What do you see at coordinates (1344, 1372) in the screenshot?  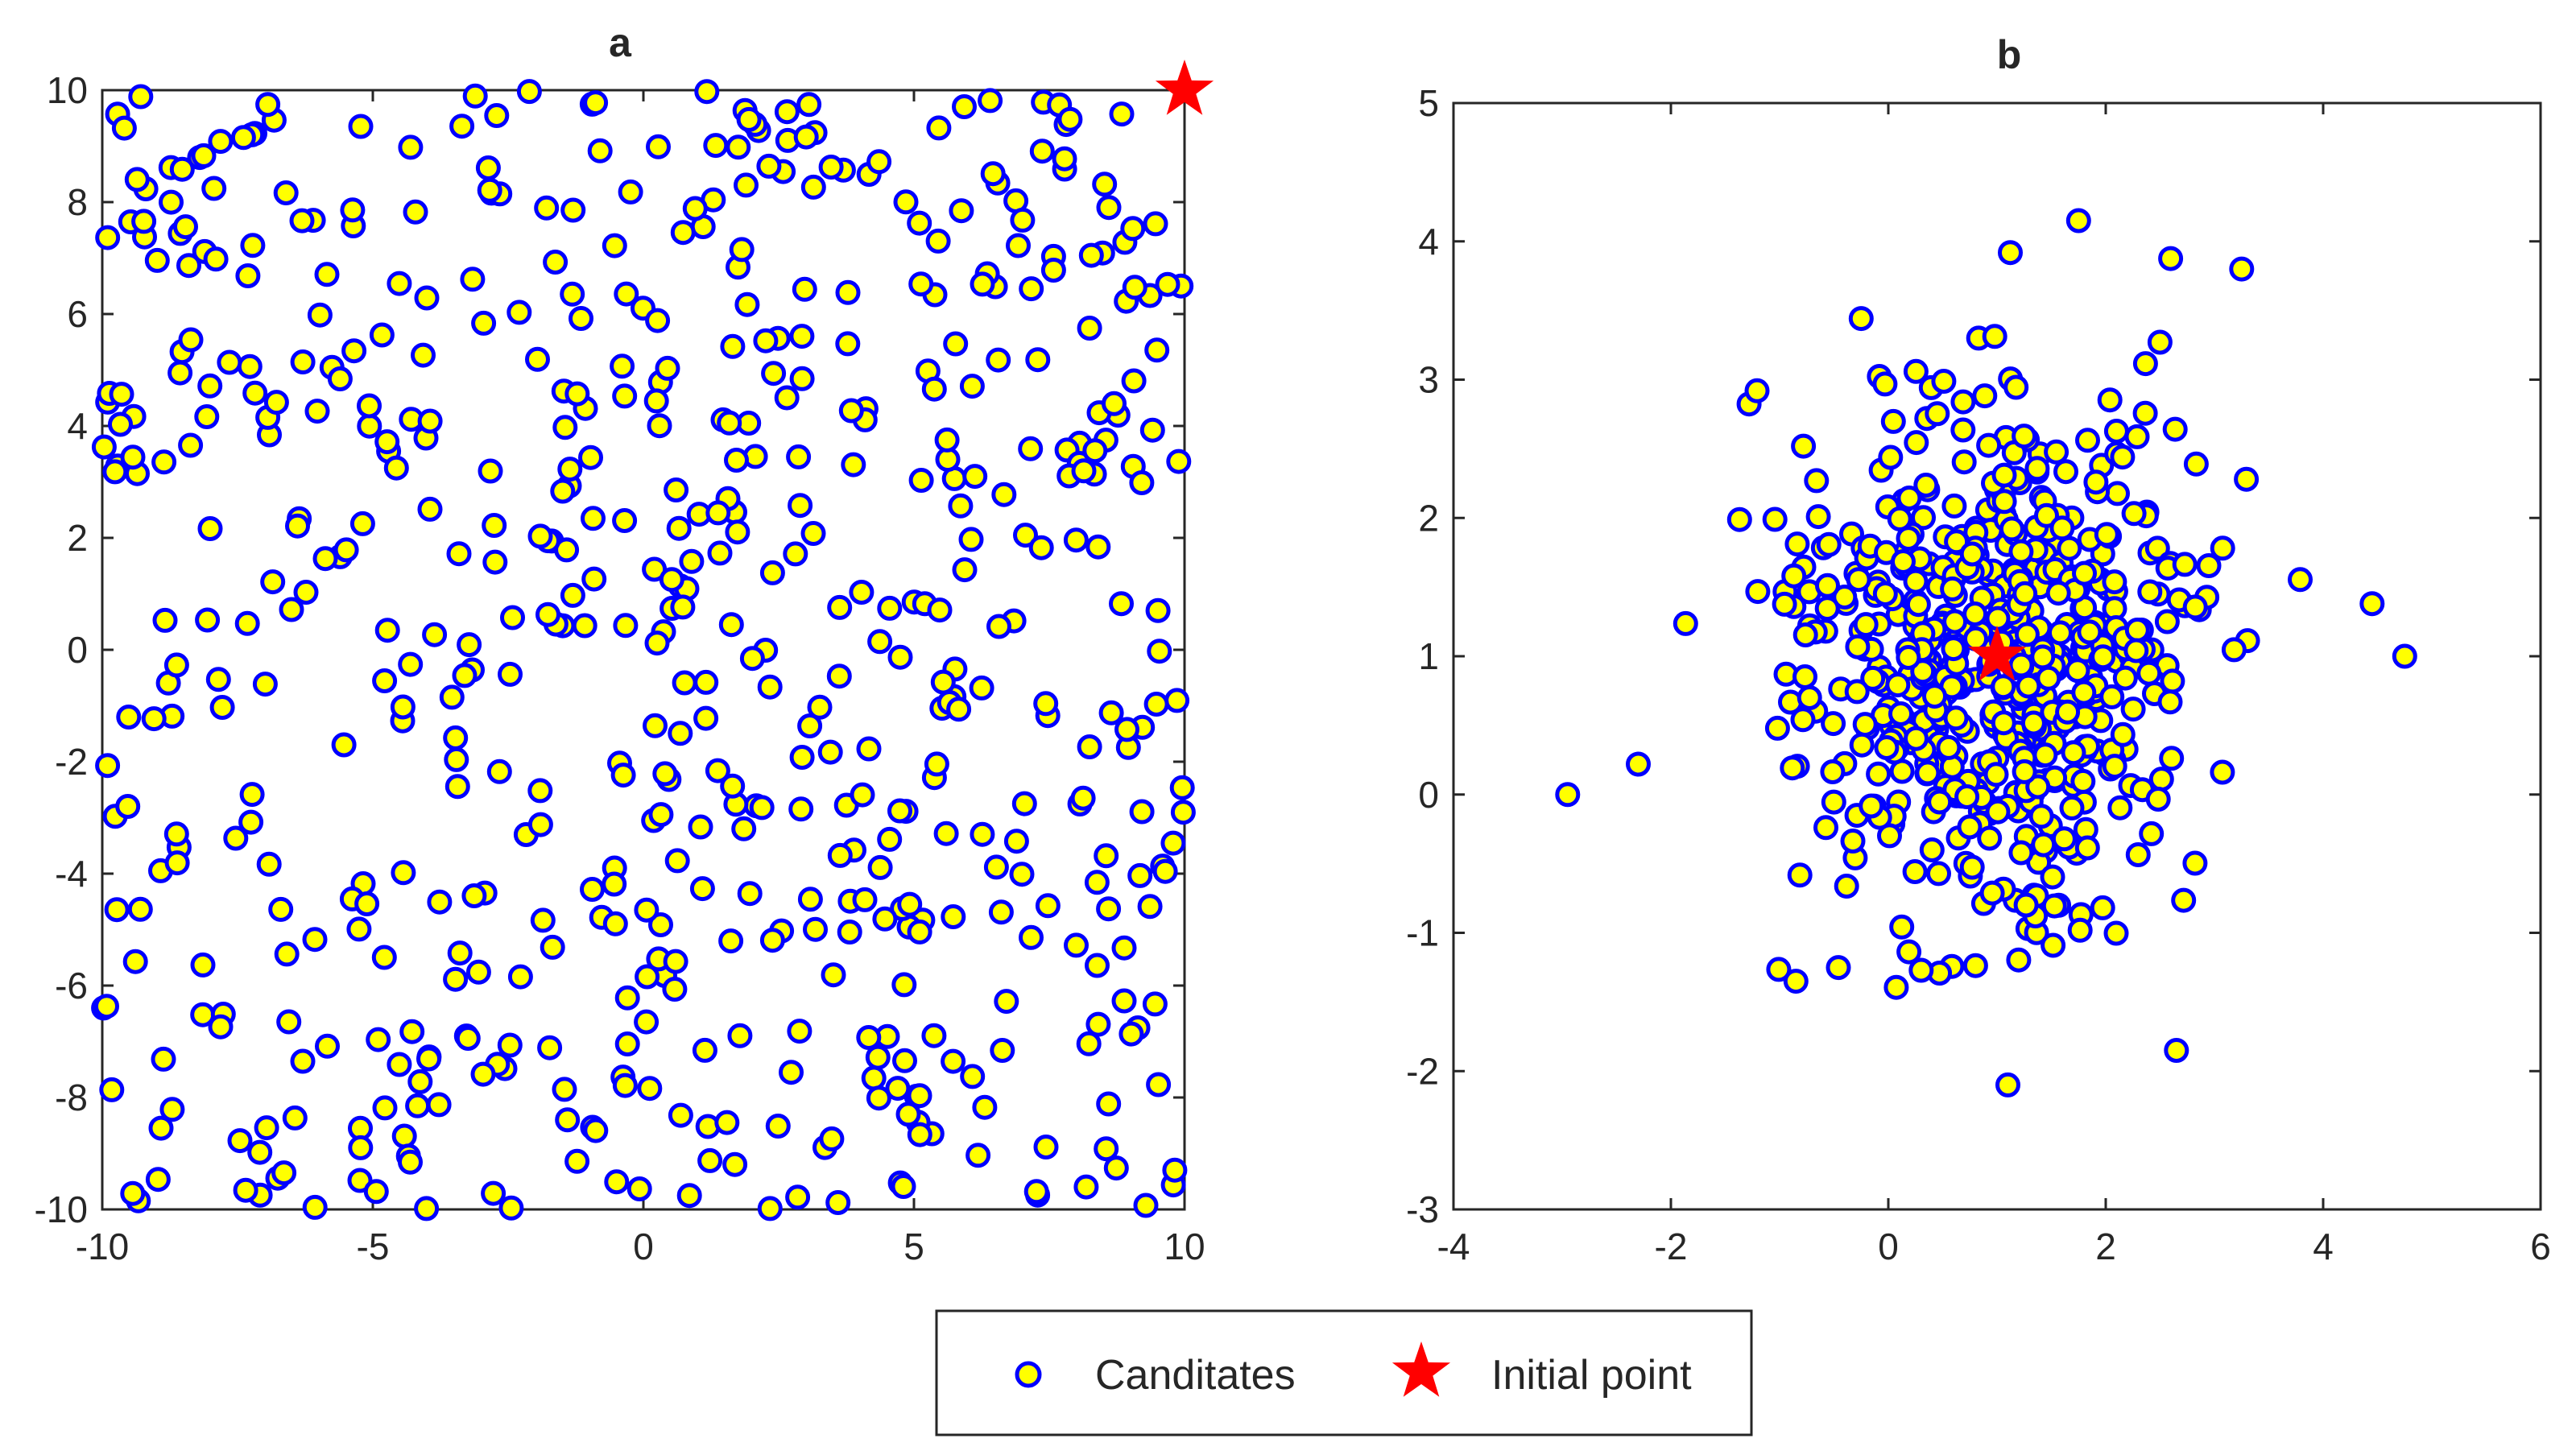 I see `legend-box` at bounding box center [1344, 1372].